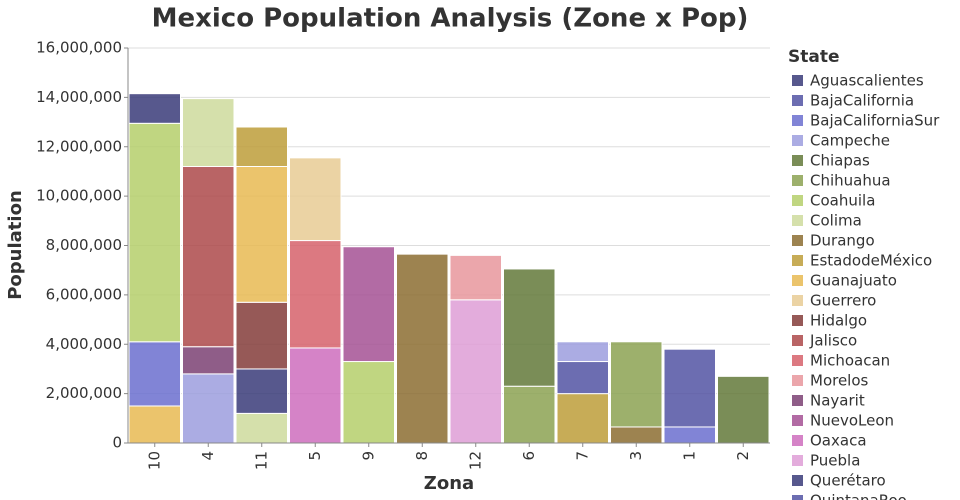 The width and height of the screenshot is (960, 500). Describe the element at coordinates (117, 443) in the screenshot. I see `y-tick-label: 0` at that location.